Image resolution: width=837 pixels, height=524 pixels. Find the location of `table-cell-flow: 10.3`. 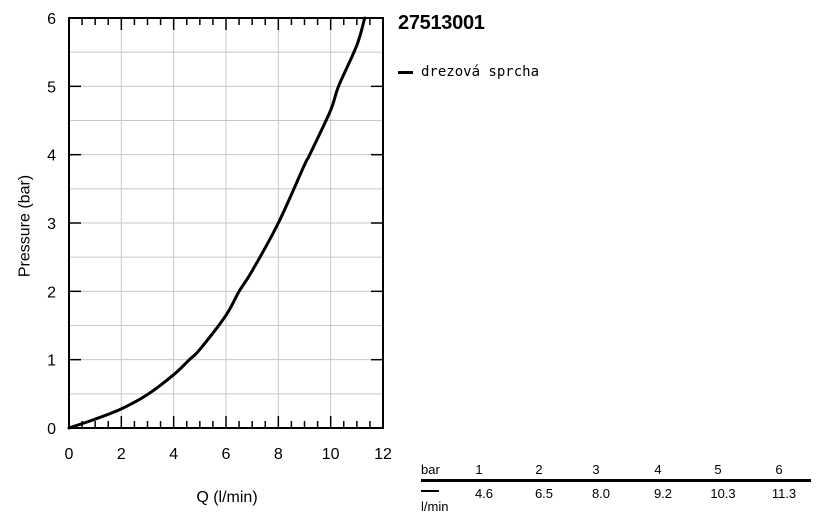

table-cell-flow: 10.3 is located at coordinates (723, 493).